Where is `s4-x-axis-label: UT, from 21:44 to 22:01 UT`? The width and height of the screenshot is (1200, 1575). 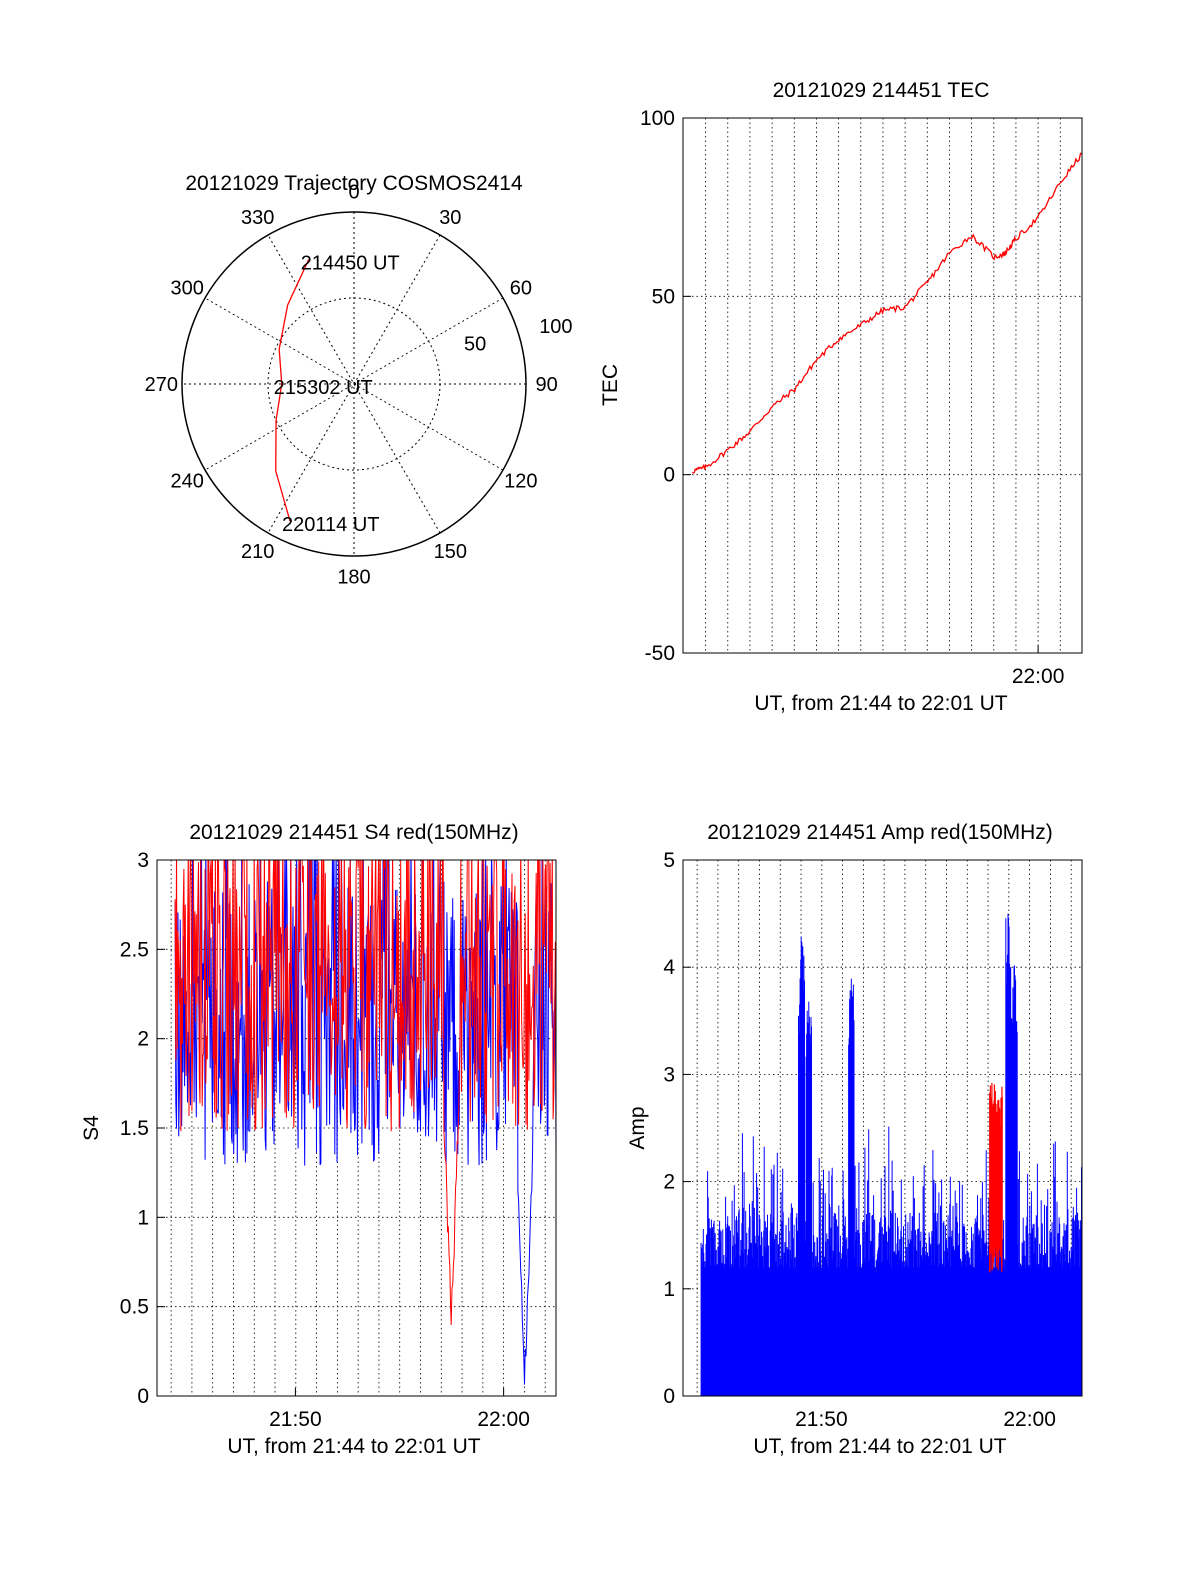 s4-x-axis-label: UT, from 21:44 to 22:01 UT is located at coordinates (353, 1446).